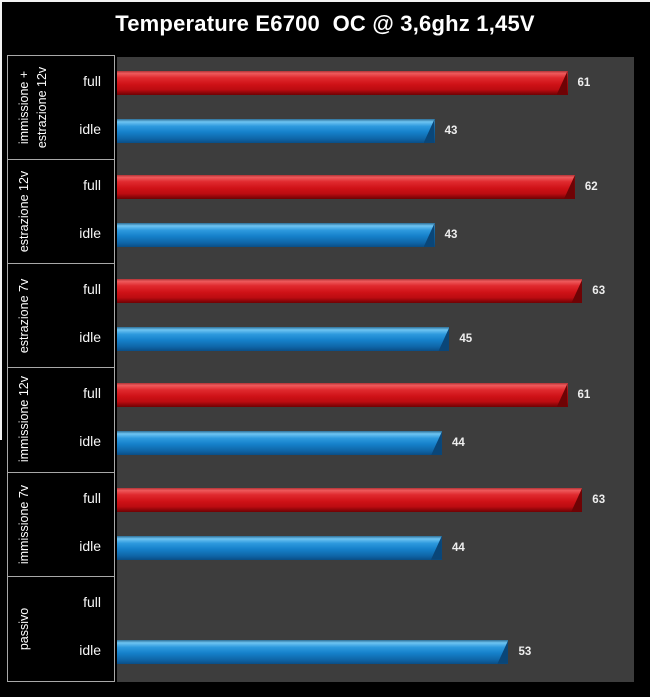 The image size is (650, 697). What do you see at coordinates (24, 212) in the screenshot?
I see `category-label: estrazione 12v` at bounding box center [24, 212].